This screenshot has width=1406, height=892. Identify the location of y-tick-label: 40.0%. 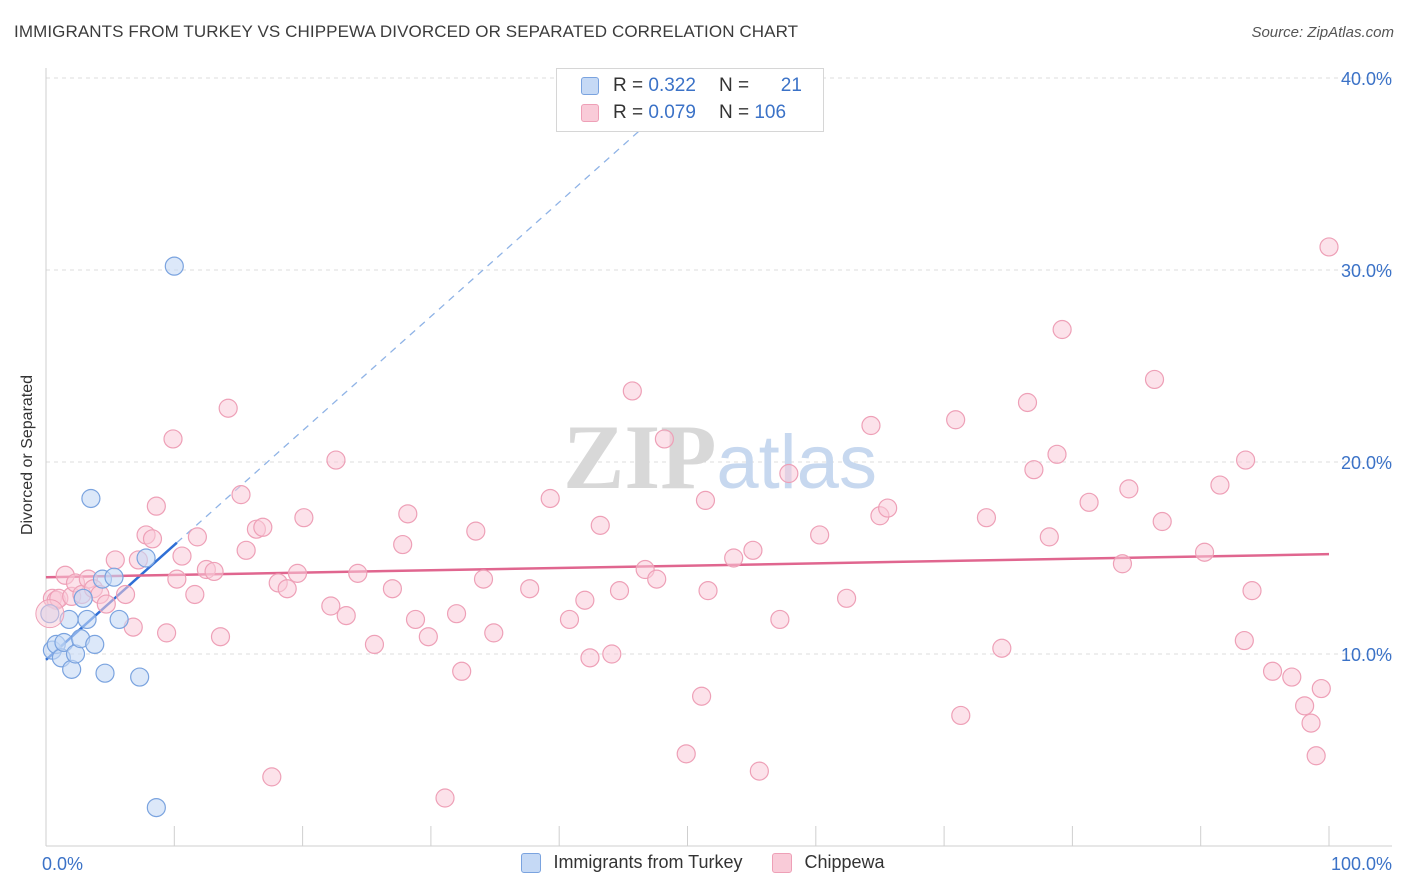
(1366, 79).